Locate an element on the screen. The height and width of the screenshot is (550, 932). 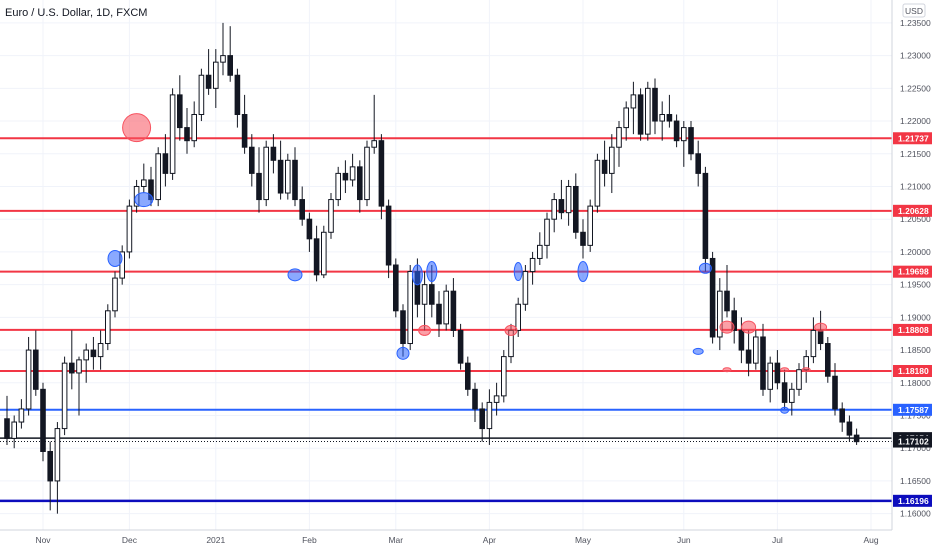
y-tick-label: 1.18500 is located at coordinates (915, 350).